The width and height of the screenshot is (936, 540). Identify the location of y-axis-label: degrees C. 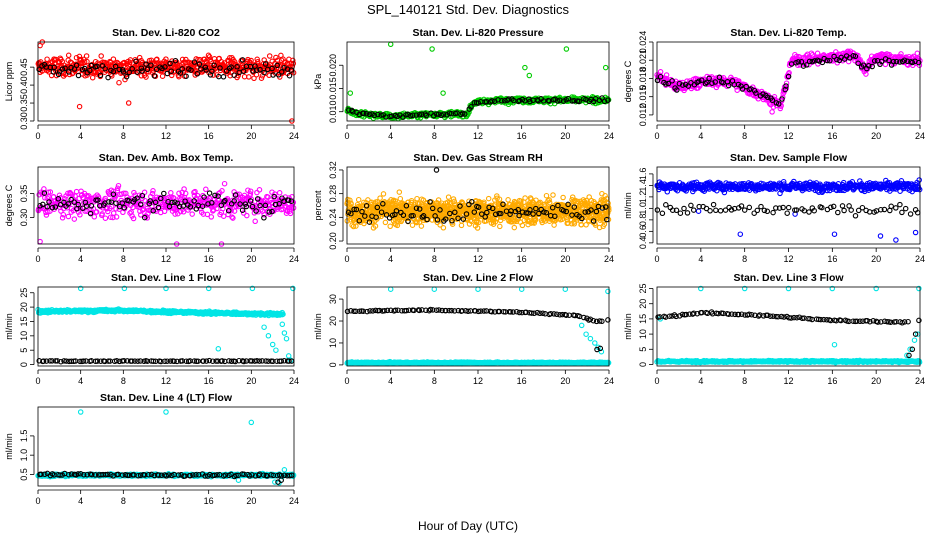
(628, 81).